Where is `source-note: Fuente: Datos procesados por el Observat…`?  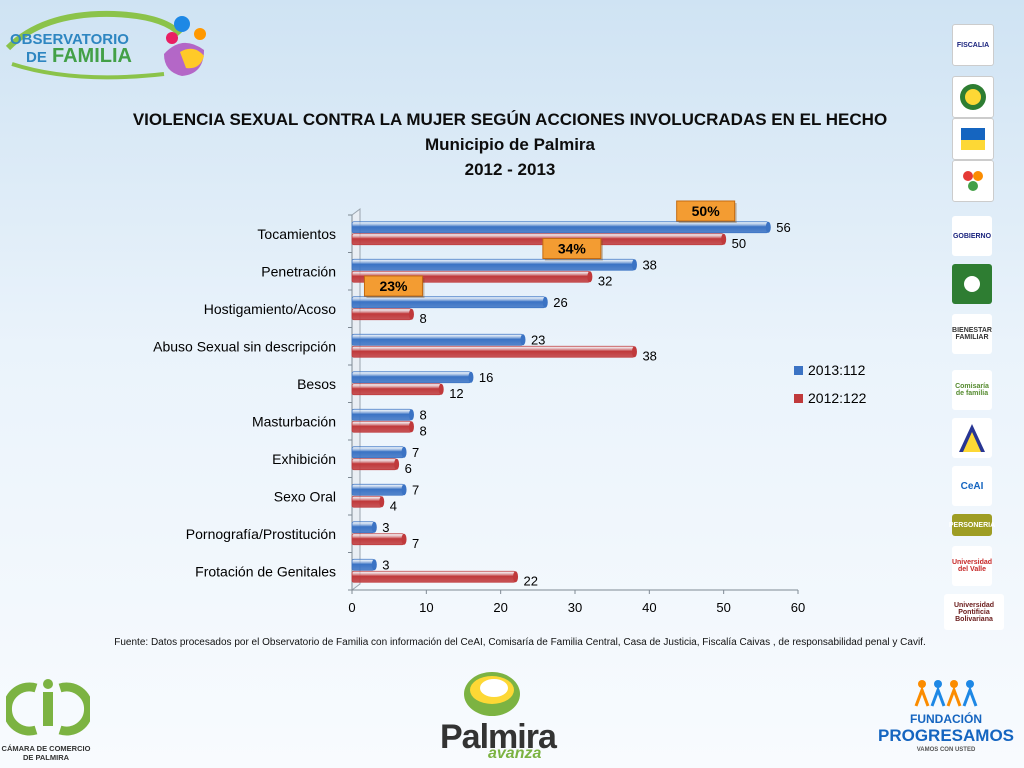
source-note: Fuente: Datos procesados por el Observat… is located at coordinates (520, 642).